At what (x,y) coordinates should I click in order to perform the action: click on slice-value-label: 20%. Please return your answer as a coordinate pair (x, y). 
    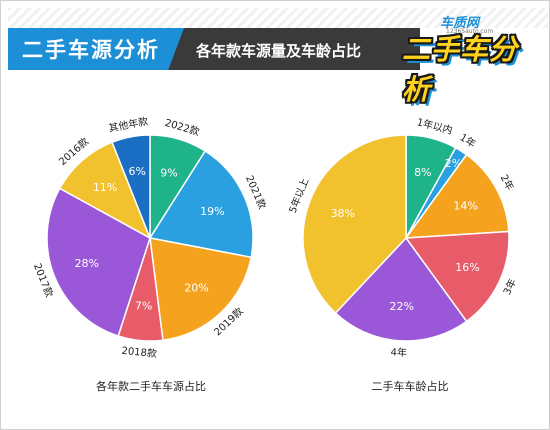
    Looking at the image, I should click on (196, 288).